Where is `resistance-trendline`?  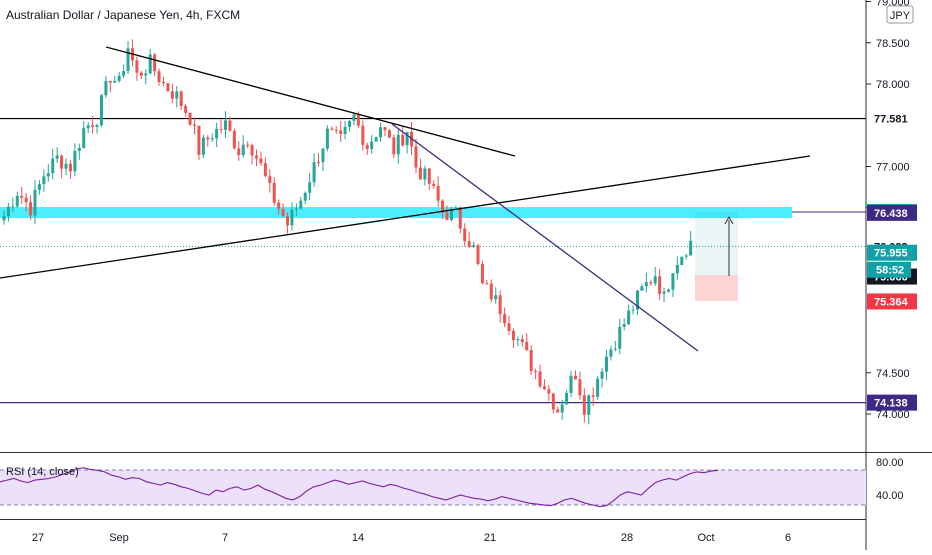
resistance-trendline is located at coordinates (310, 101).